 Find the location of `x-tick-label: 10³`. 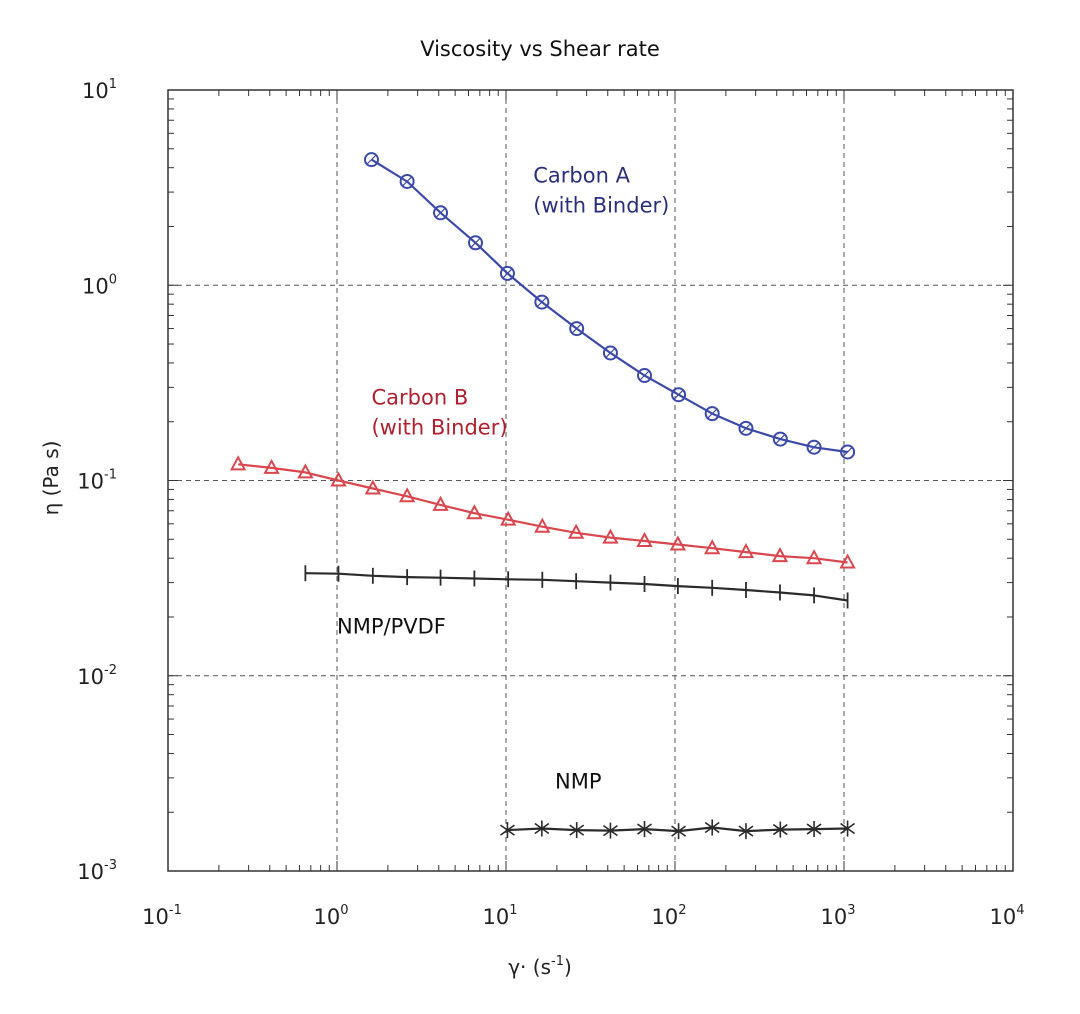

x-tick-label: 10³ is located at coordinates (837, 916).